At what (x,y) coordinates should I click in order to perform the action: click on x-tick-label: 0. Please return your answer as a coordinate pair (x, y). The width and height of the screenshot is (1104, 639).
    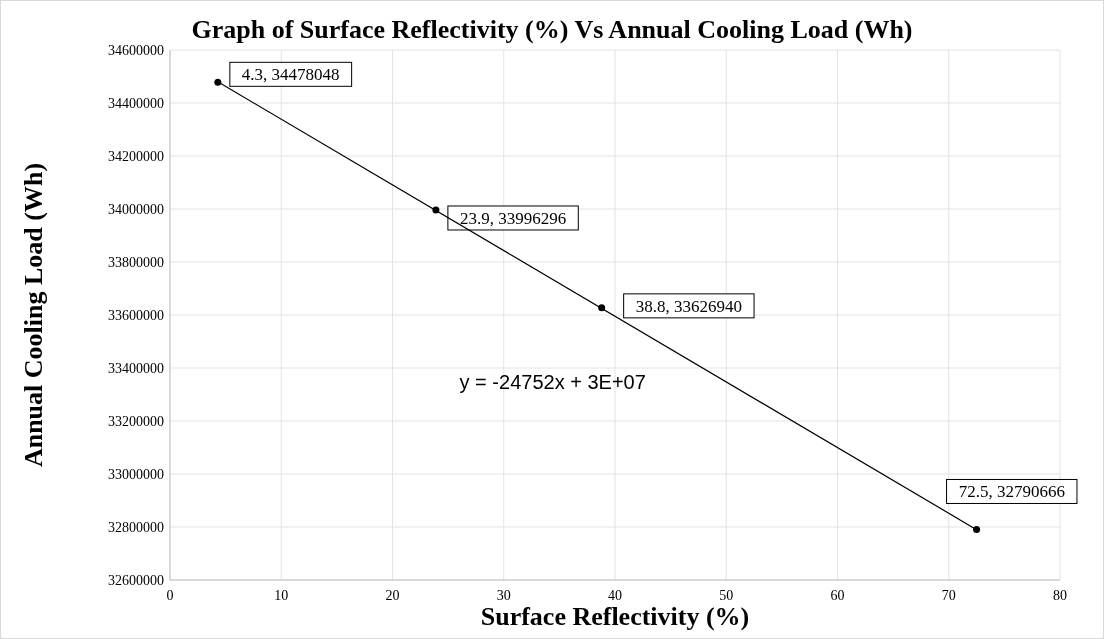
    Looking at the image, I should click on (170, 595).